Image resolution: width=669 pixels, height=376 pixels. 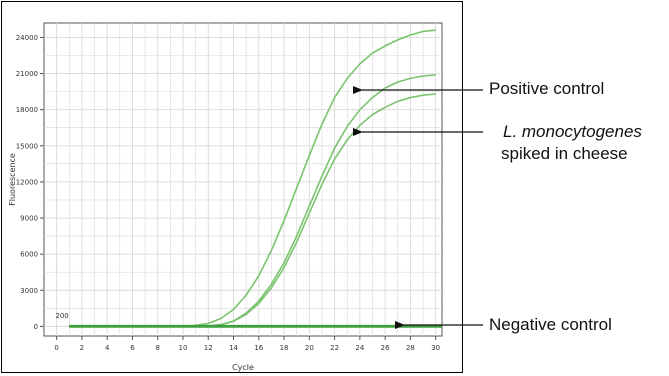 I want to click on x-tick-label: 6, so click(x=132, y=348).